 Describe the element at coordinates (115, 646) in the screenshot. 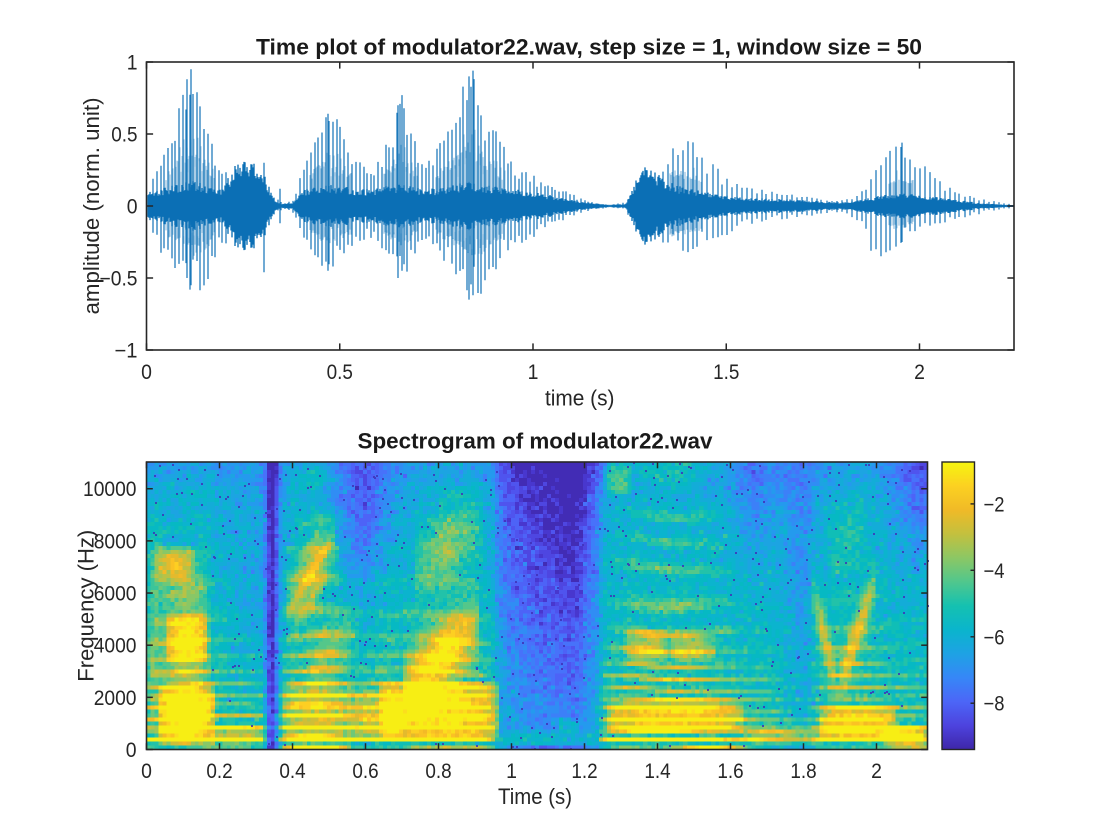

I see `svg-text: 4000` at that location.